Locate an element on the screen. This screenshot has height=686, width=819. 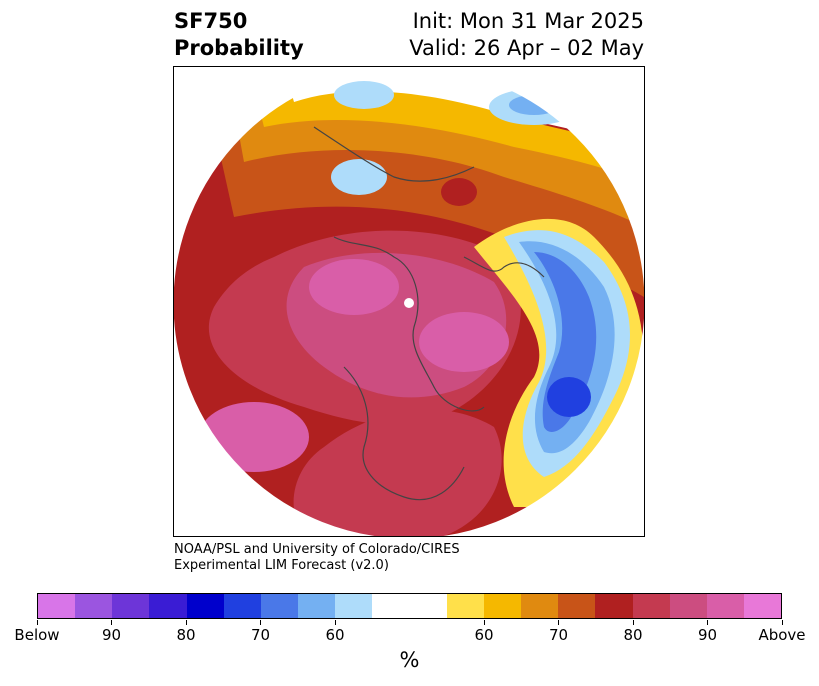
colorbar-unit: % is located at coordinates (409, 660).